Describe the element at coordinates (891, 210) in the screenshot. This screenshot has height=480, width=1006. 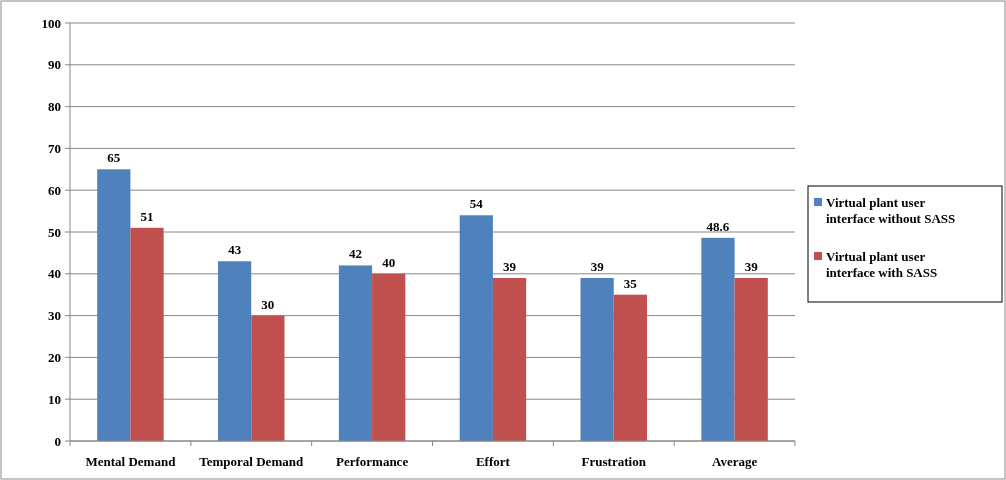
I see `legend-label: Virtual plant user interface without SASS` at that location.